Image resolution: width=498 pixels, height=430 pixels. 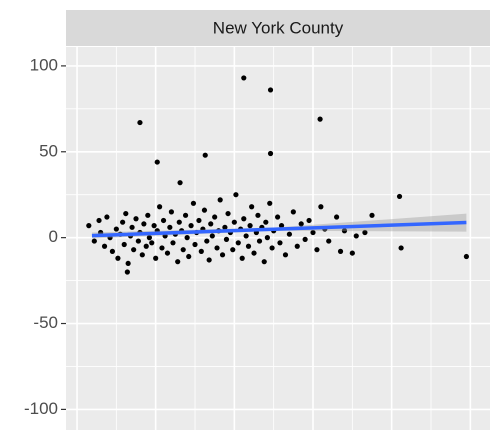 What do you see at coordinates (41, 408) in the screenshot?
I see `y-tick-label: -100` at bounding box center [41, 408].